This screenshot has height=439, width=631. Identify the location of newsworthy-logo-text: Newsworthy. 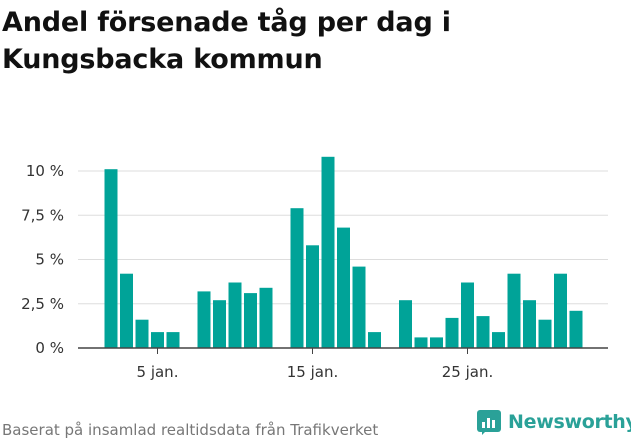
(569, 422).